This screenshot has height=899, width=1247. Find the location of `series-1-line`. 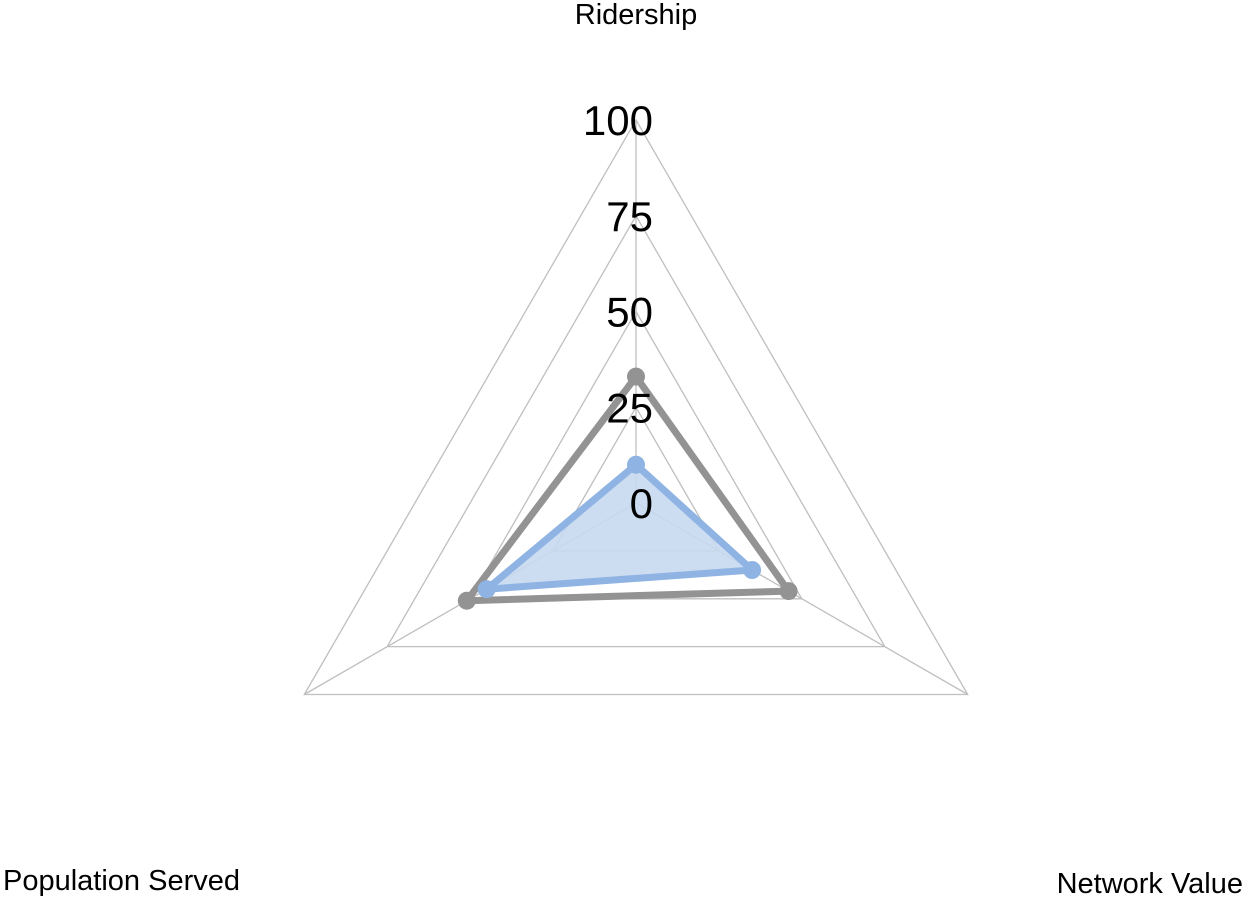

series-1-line is located at coordinates (619, 527).